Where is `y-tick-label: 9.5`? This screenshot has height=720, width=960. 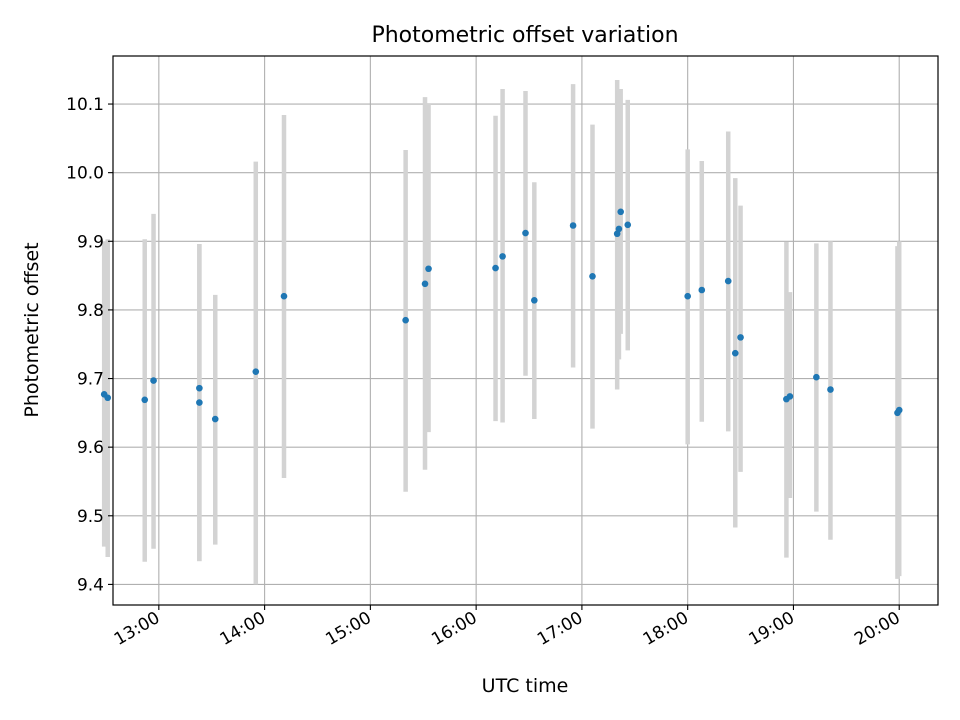
y-tick-label: 9.5 is located at coordinates (90, 517).